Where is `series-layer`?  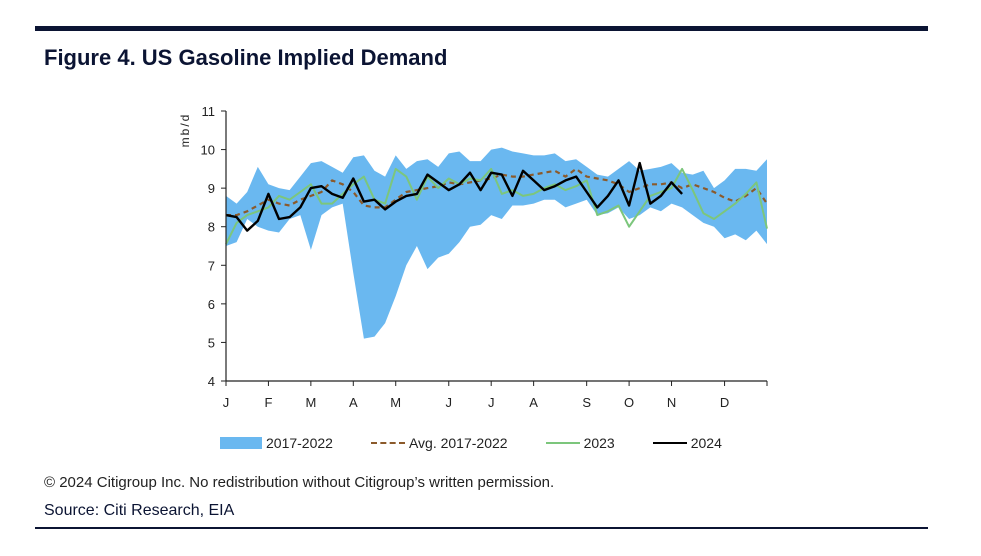 series-layer is located at coordinates (496, 203).